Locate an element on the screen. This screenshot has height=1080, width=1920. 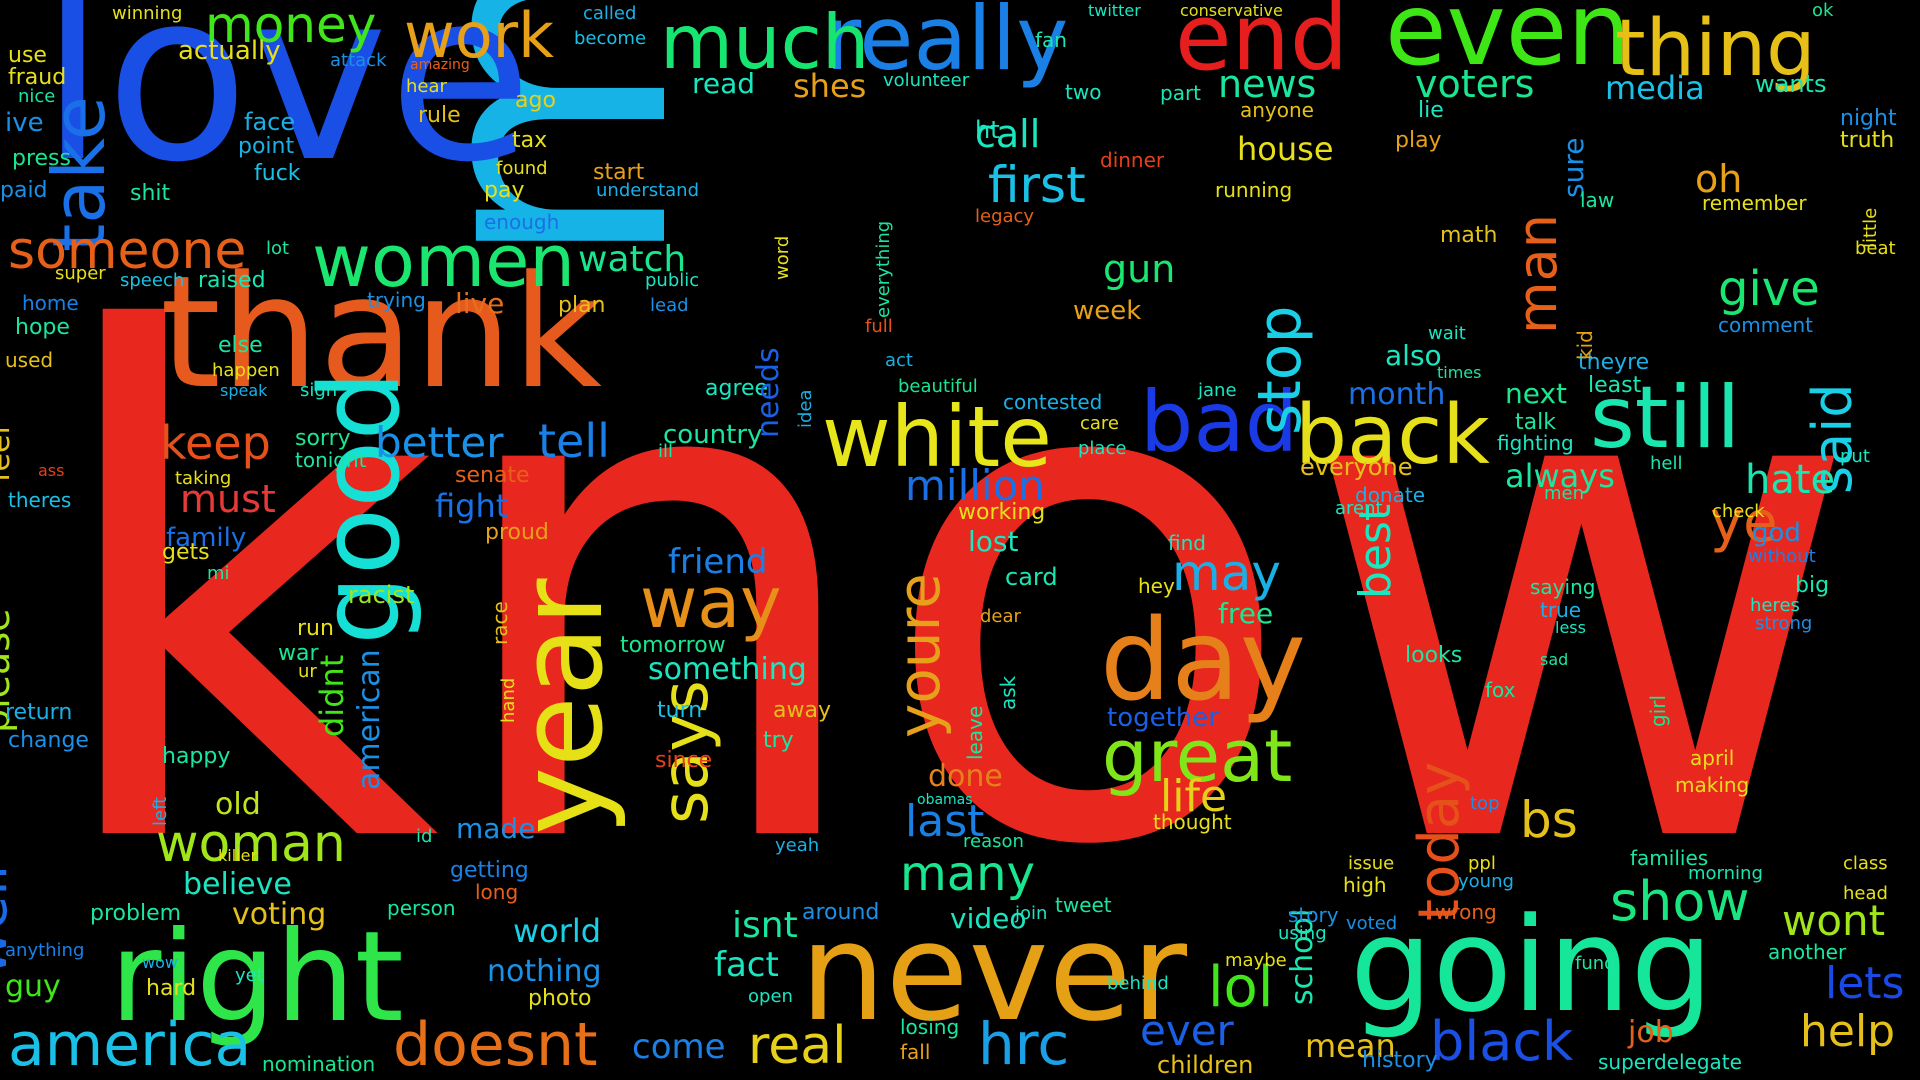
word-understand: understand is located at coordinates (648, 190).